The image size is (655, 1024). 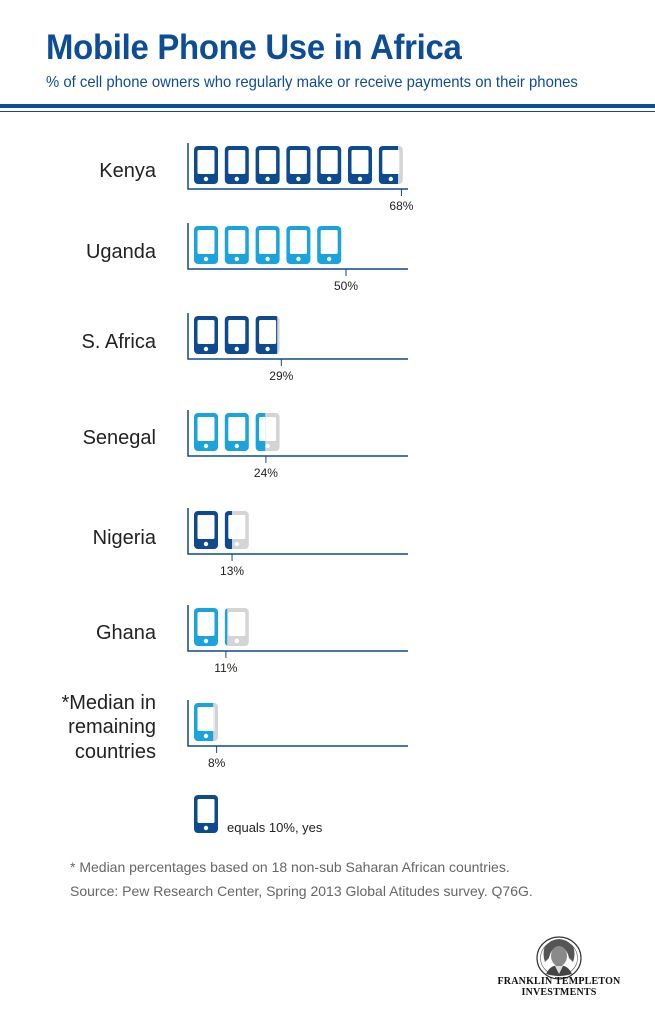 What do you see at coordinates (119, 438) in the screenshot?
I see `category-label: Senegal` at bounding box center [119, 438].